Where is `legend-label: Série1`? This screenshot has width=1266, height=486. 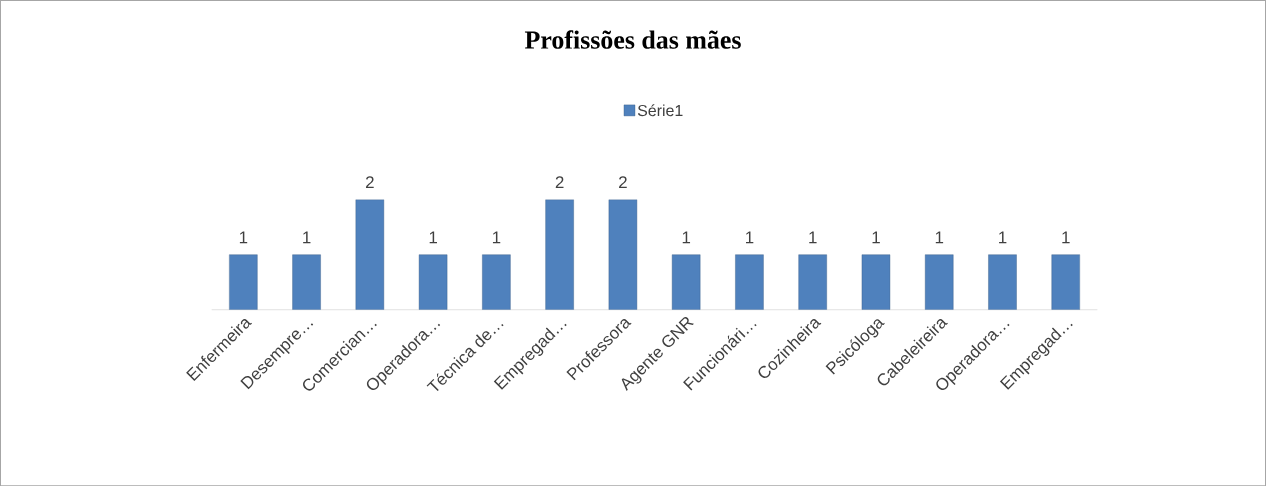 legend-label: Série1 is located at coordinates (660, 110).